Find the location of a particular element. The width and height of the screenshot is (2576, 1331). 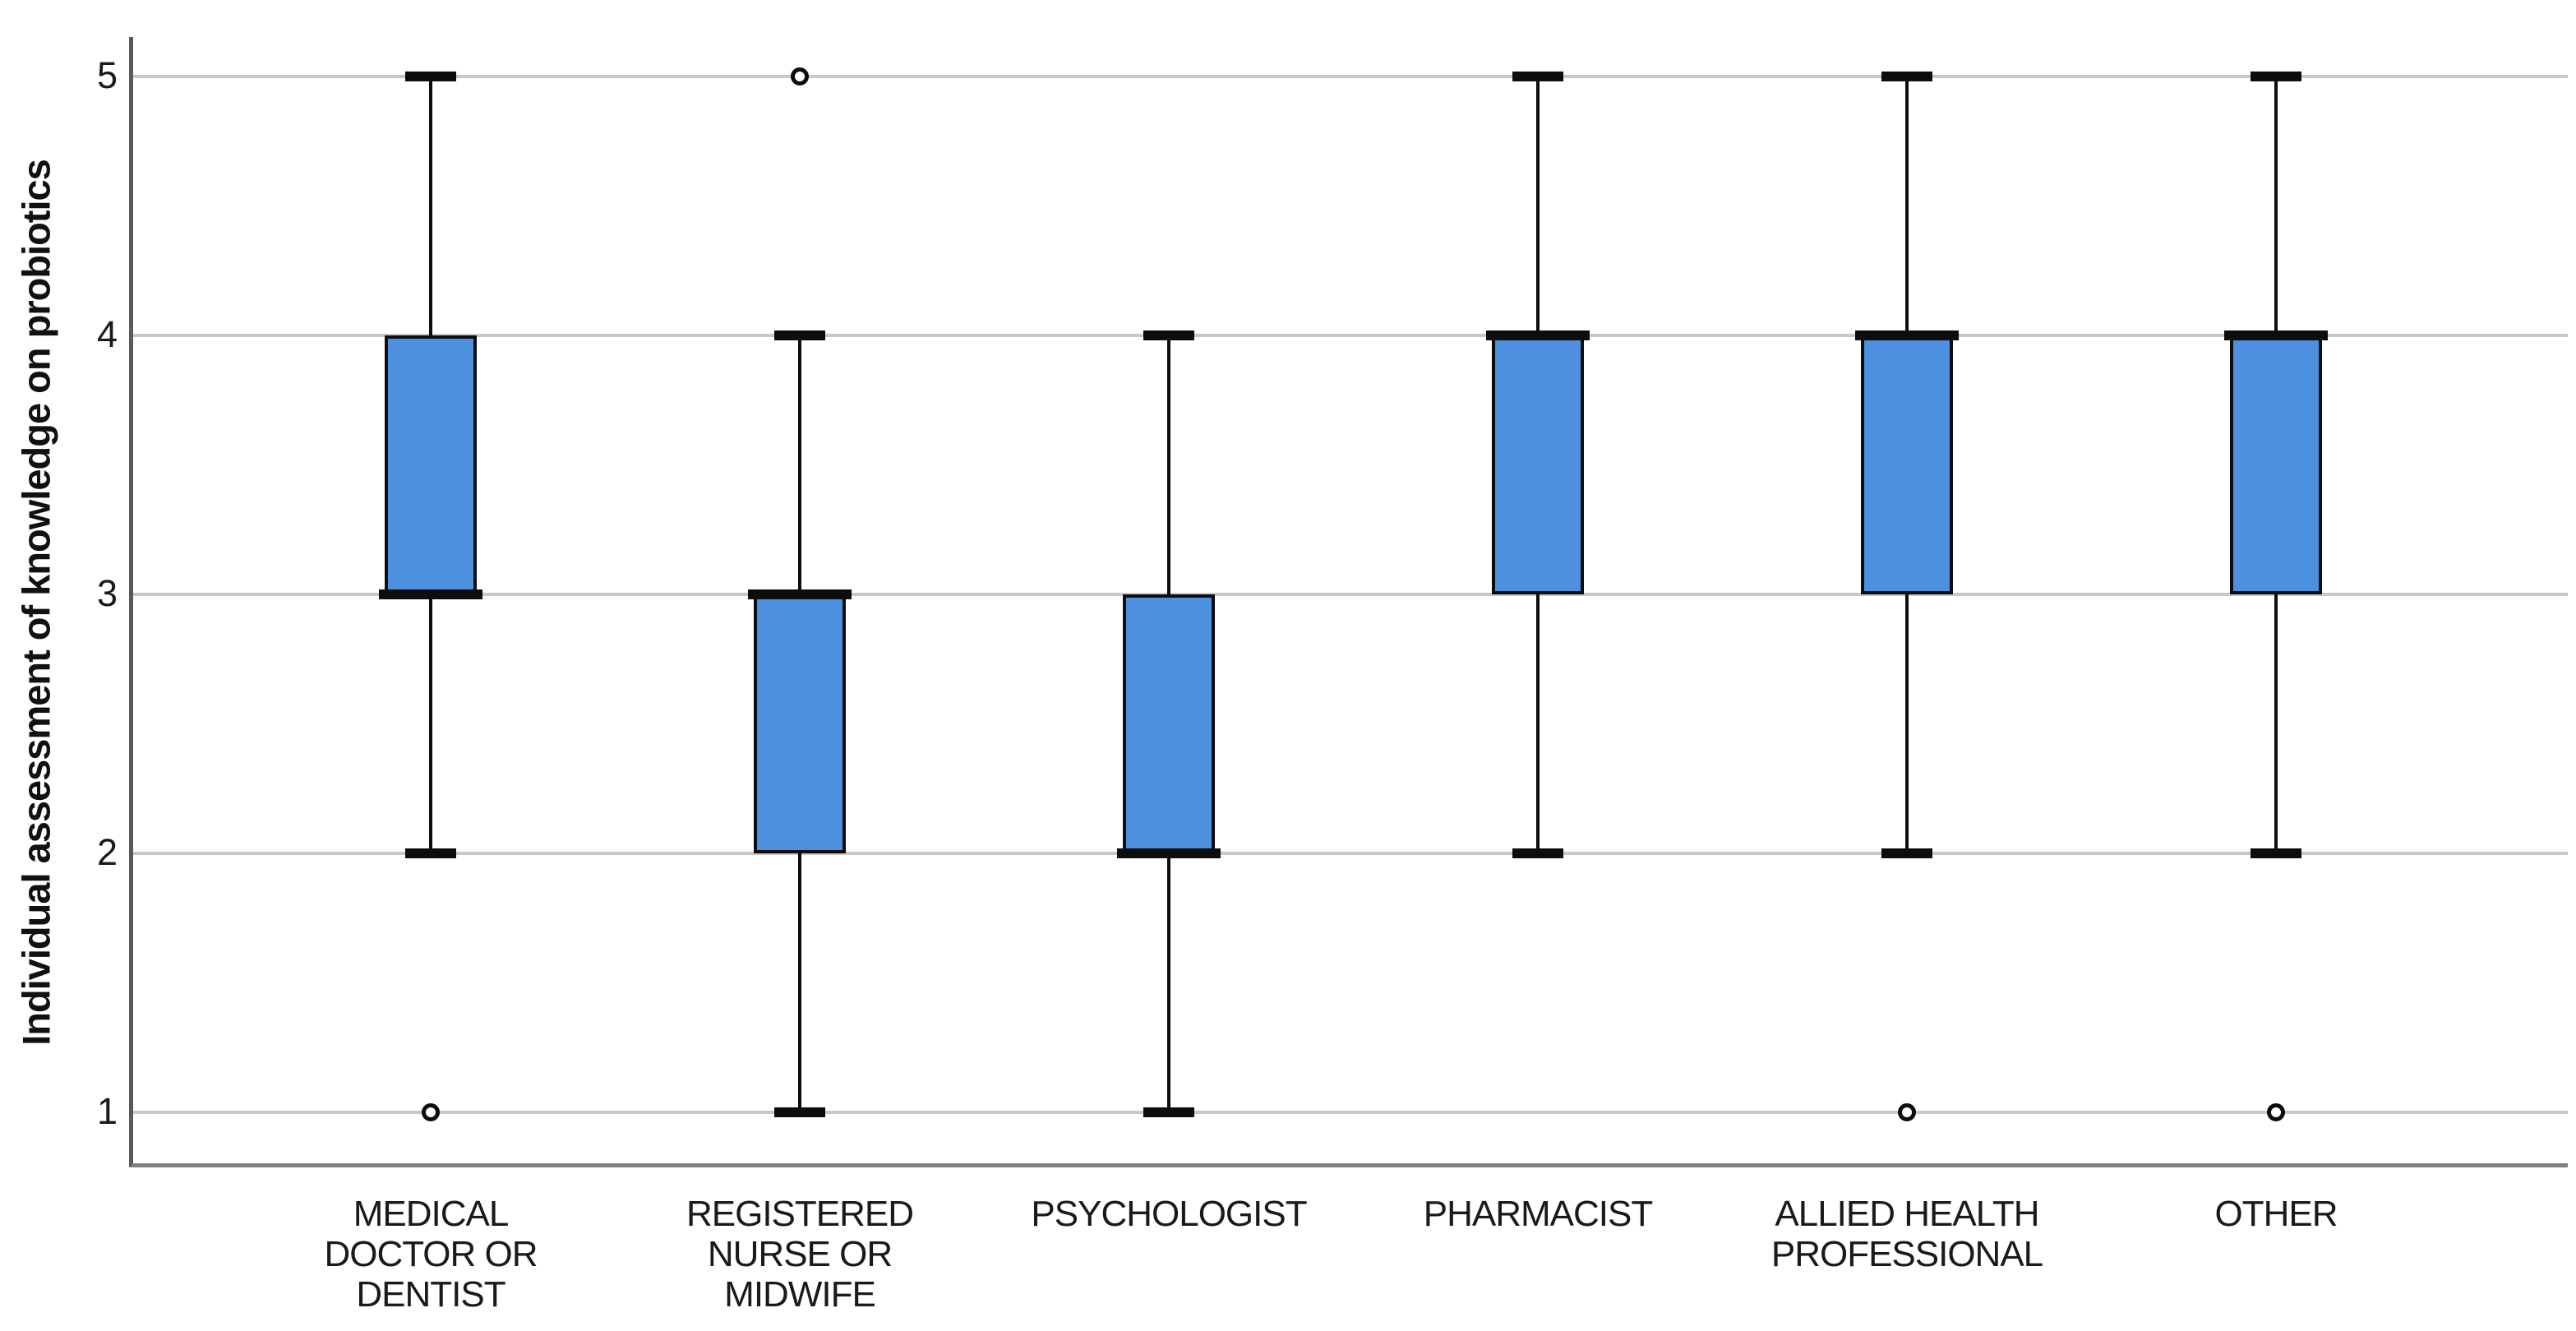

category-label-line: ALLIED HEALTH is located at coordinates (1907, 1214).